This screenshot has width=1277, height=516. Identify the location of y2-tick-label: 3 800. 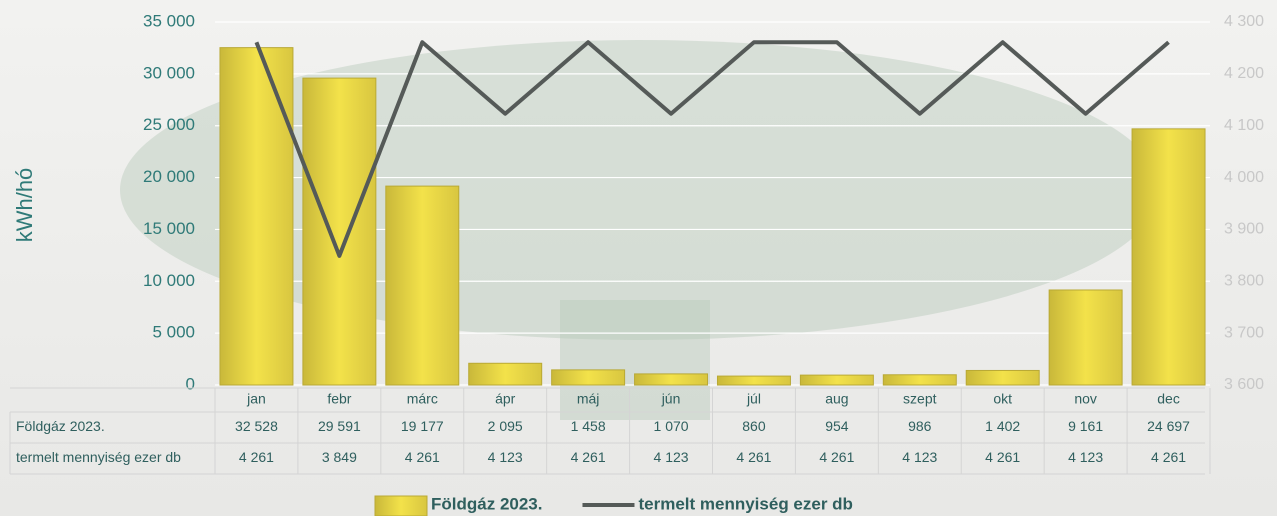
(1244, 281).